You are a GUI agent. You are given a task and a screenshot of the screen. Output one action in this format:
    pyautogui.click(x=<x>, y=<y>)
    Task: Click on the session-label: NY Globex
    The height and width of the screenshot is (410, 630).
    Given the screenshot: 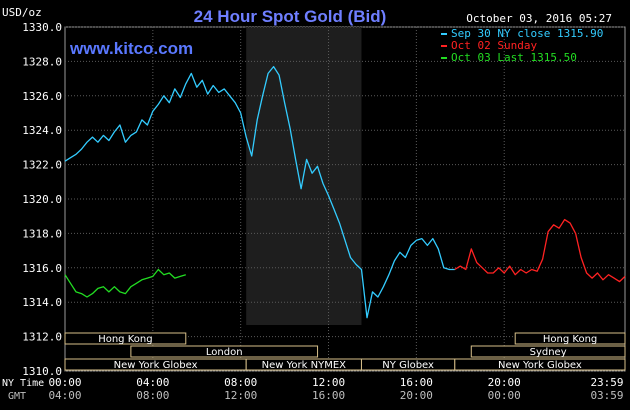 What is the action you would take?
    pyautogui.click(x=408, y=365)
    